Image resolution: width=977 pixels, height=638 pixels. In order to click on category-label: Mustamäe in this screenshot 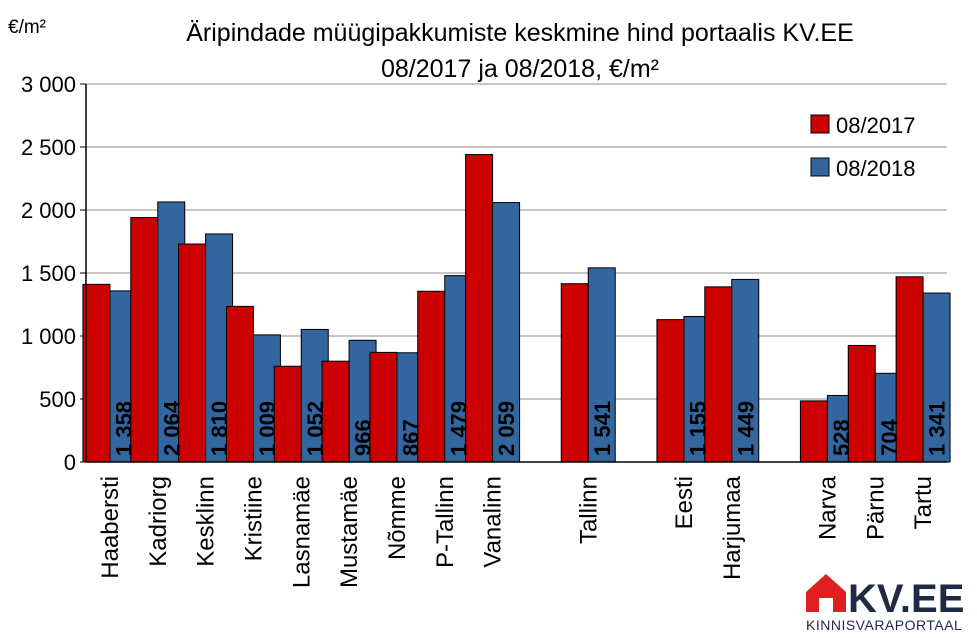, I will do `click(349, 532)`.